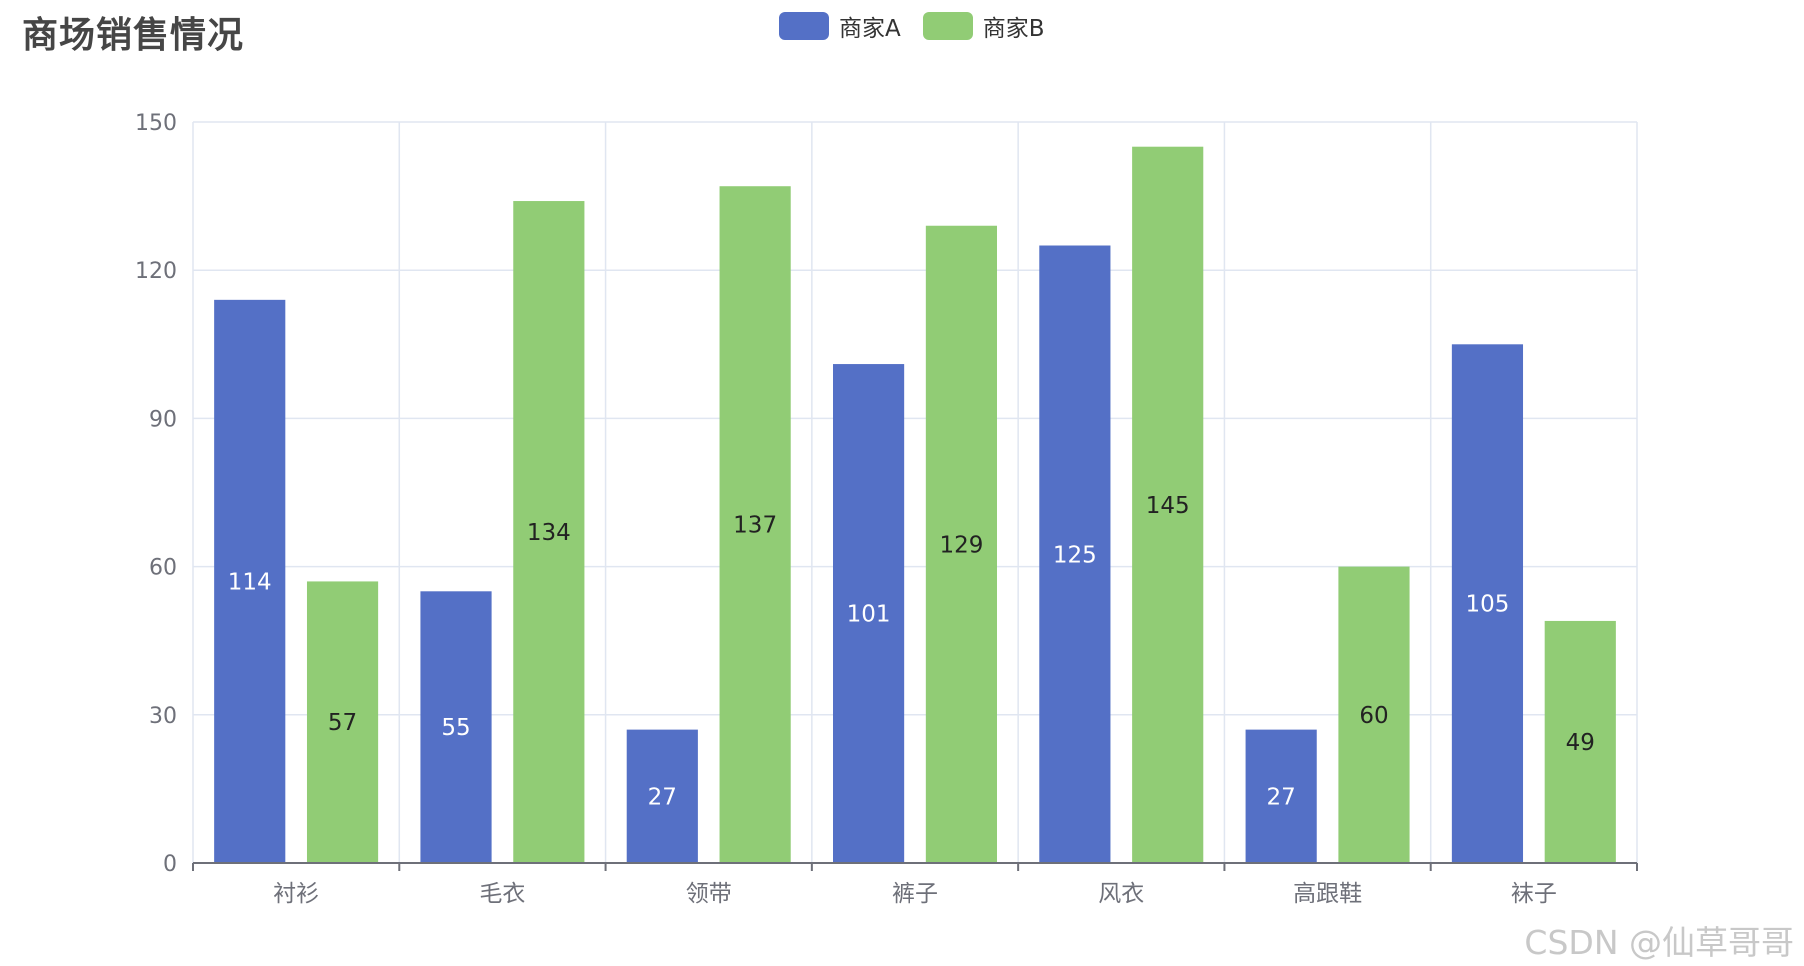 This screenshot has height=966, width=1804. Describe the element at coordinates (1534, 894) in the screenshot. I see `x-tick-label: 袜子` at that location.